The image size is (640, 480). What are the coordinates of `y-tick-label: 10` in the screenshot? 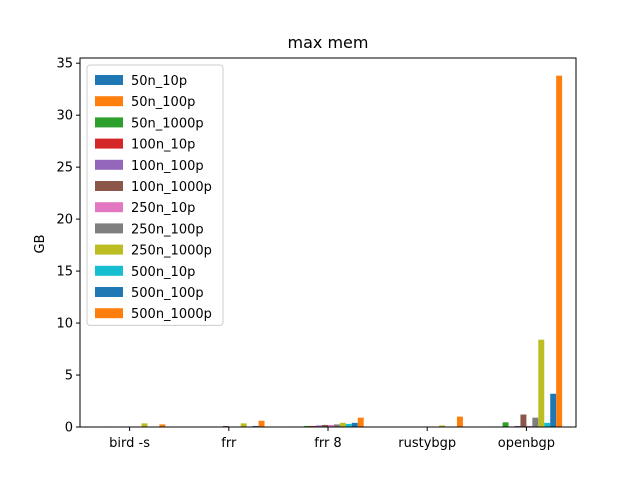 It's located at (64, 324).